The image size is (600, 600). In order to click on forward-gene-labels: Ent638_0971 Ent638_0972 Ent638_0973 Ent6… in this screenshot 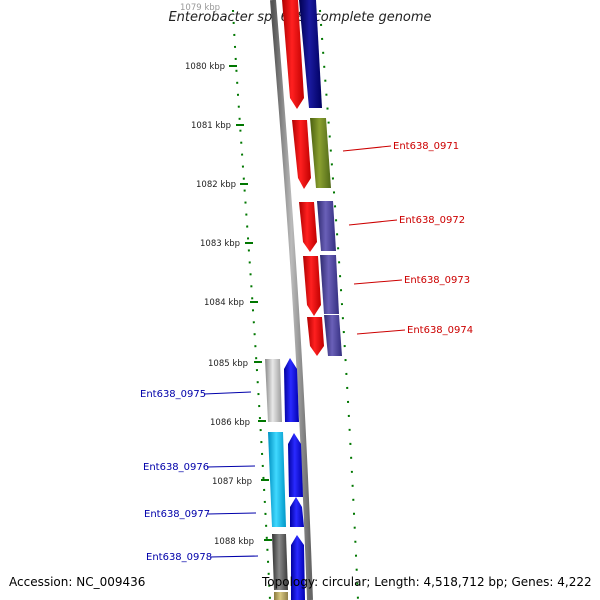, I will do `click(407, 238)`.